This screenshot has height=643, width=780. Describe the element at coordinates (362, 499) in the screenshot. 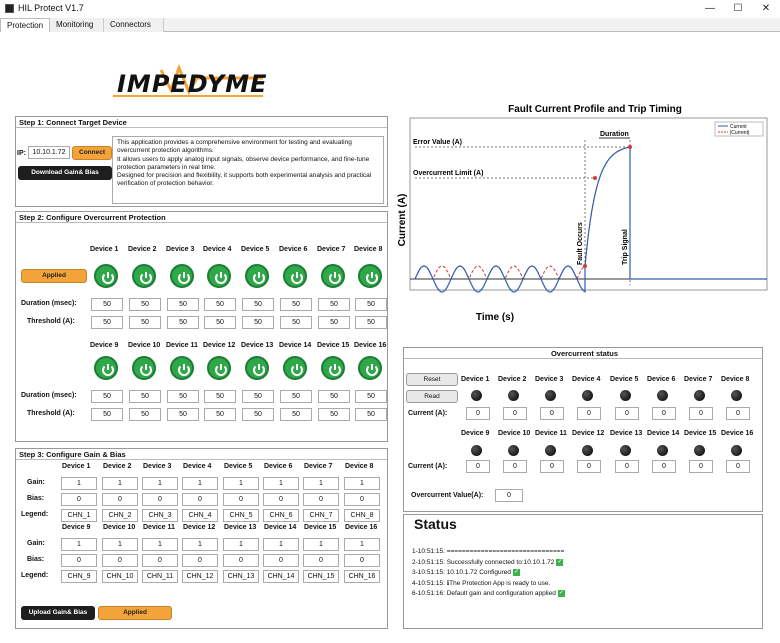

I see `bias-input-8: 0` at that location.